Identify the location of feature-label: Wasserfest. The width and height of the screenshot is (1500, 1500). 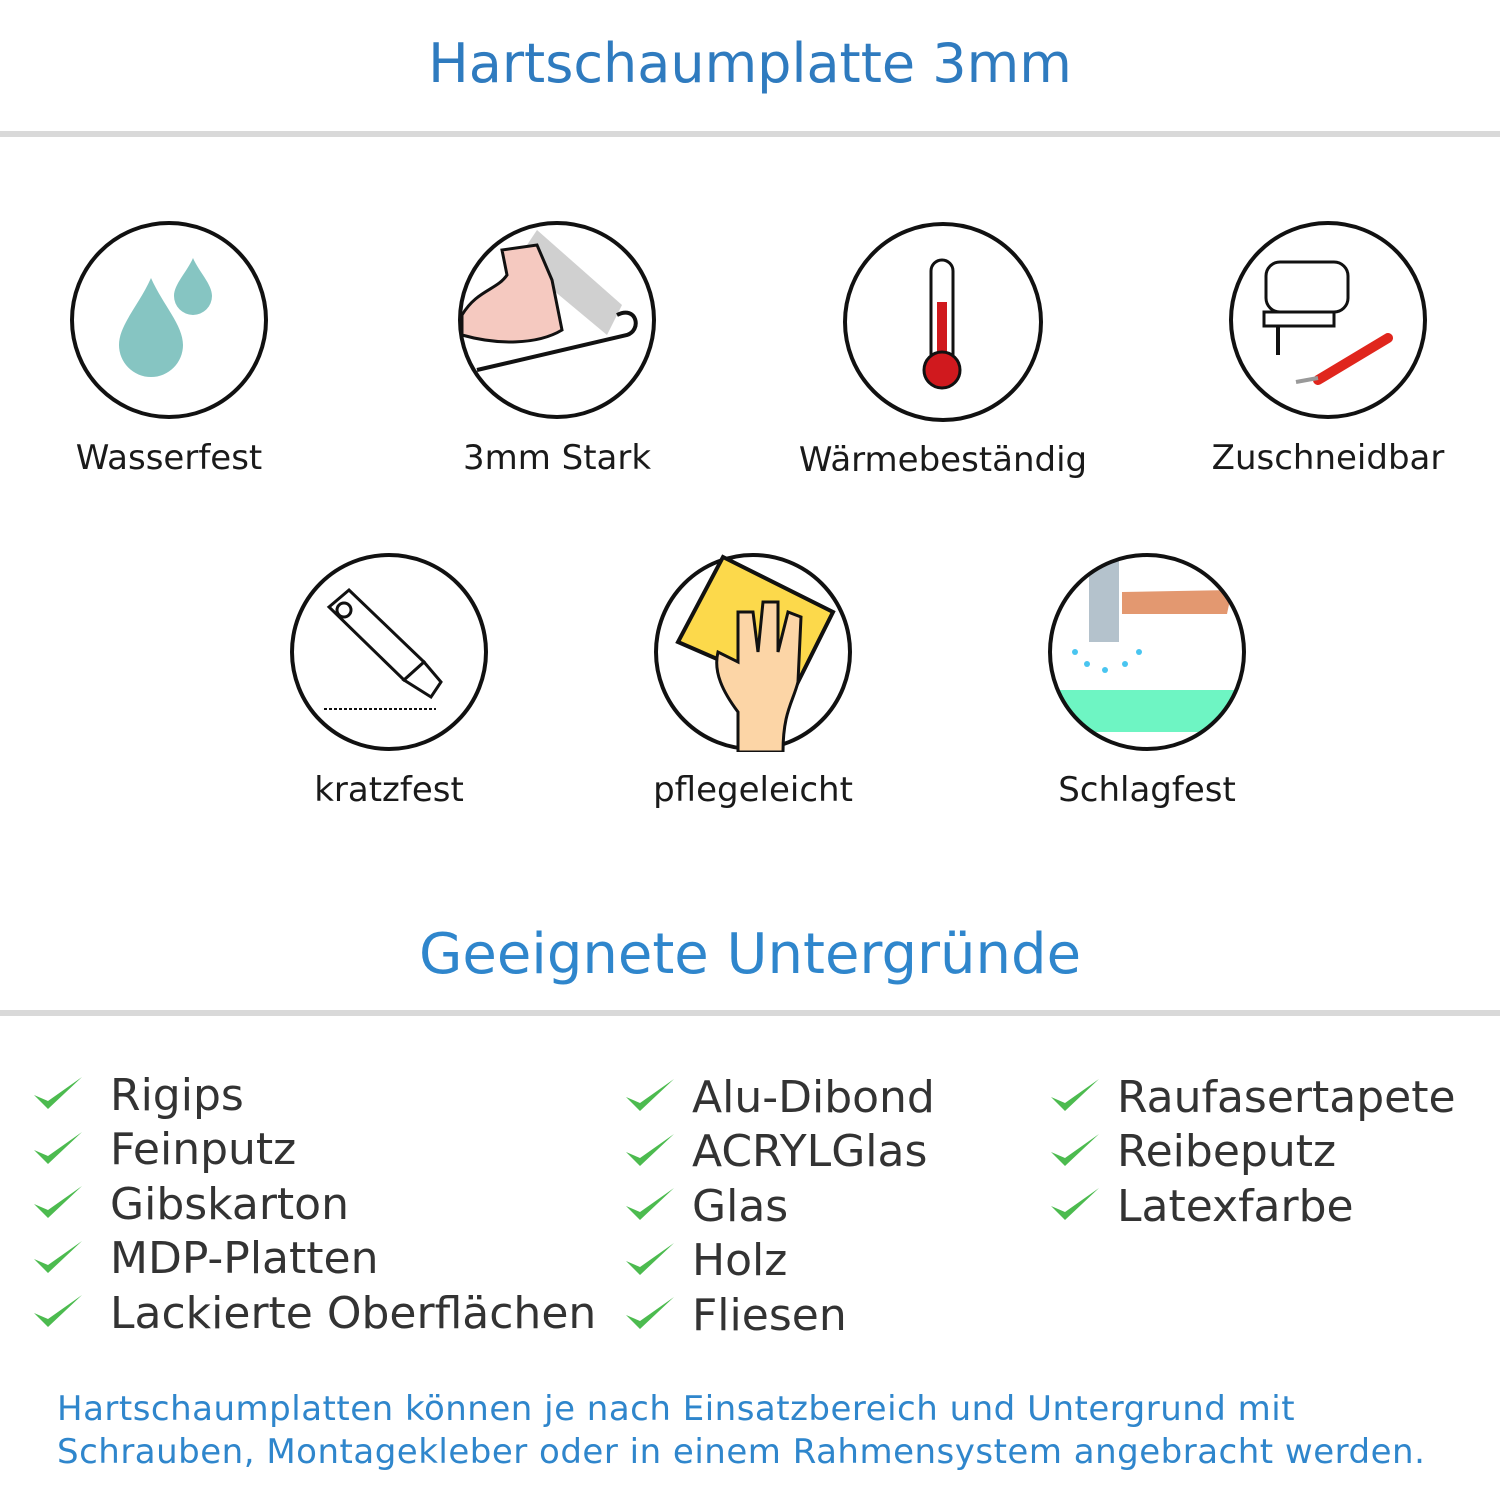
(169, 458).